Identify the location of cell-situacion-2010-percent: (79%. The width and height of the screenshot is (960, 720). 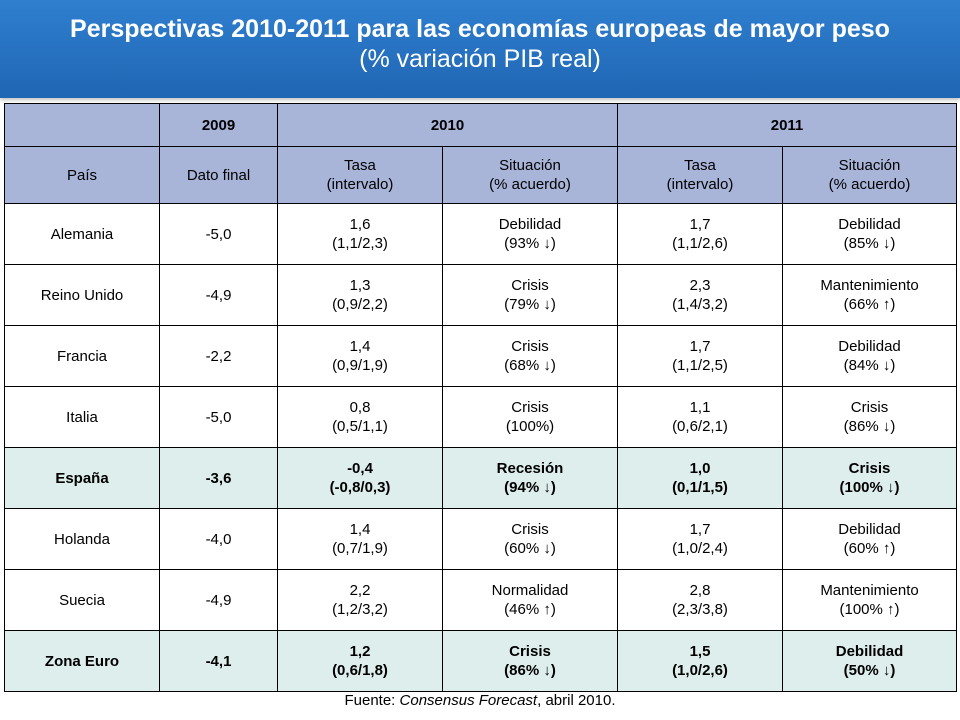
(524, 304).